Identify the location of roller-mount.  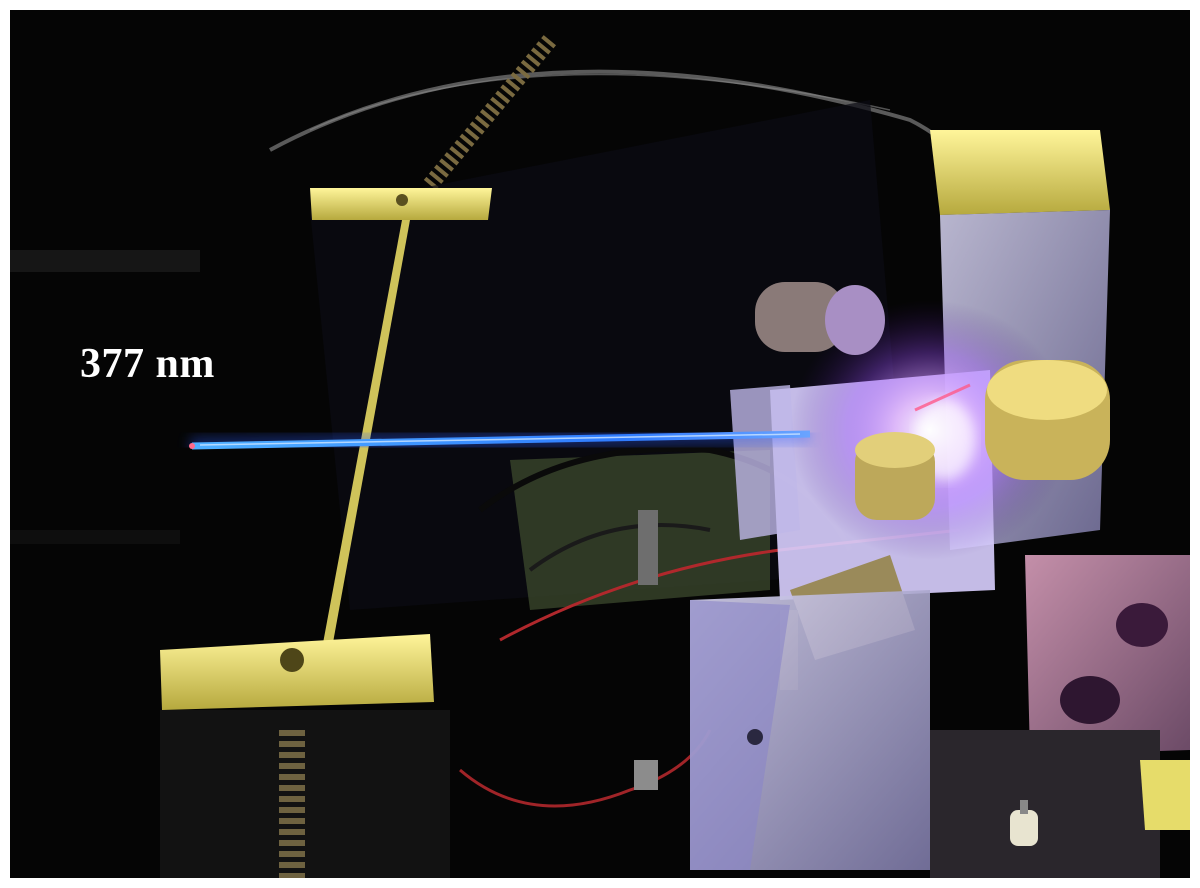
(1024, 807).